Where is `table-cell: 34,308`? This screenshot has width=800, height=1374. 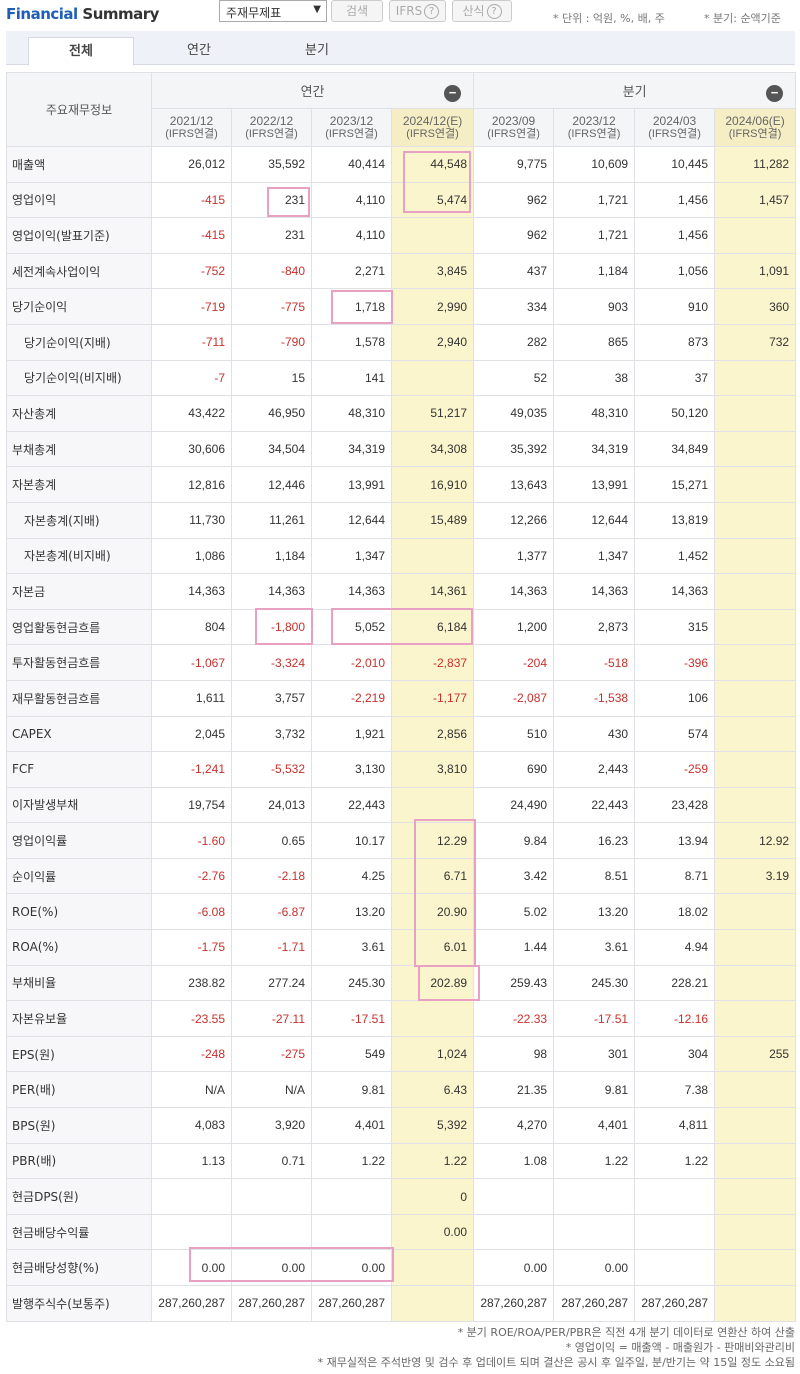
table-cell: 34,308 is located at coordinates (432, 449).